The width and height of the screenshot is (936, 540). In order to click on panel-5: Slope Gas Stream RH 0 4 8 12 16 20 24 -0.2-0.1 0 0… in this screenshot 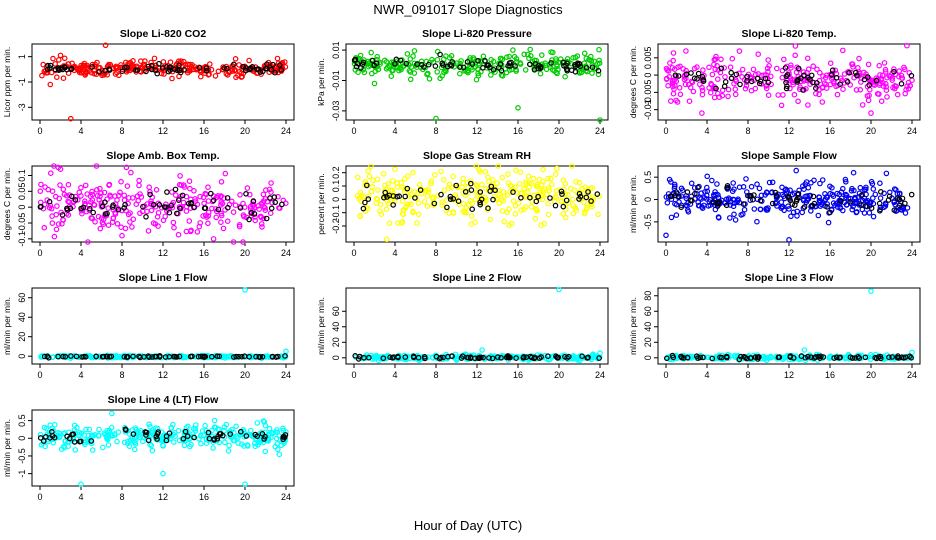, I will do `click(462, 204)`.